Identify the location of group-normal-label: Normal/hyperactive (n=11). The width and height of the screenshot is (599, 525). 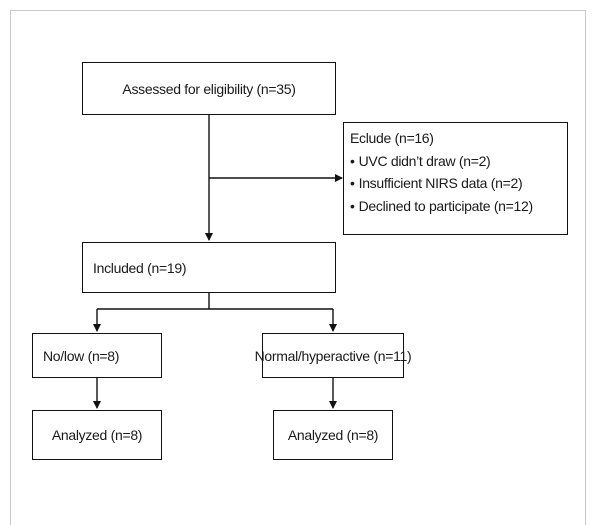
(333, 355).